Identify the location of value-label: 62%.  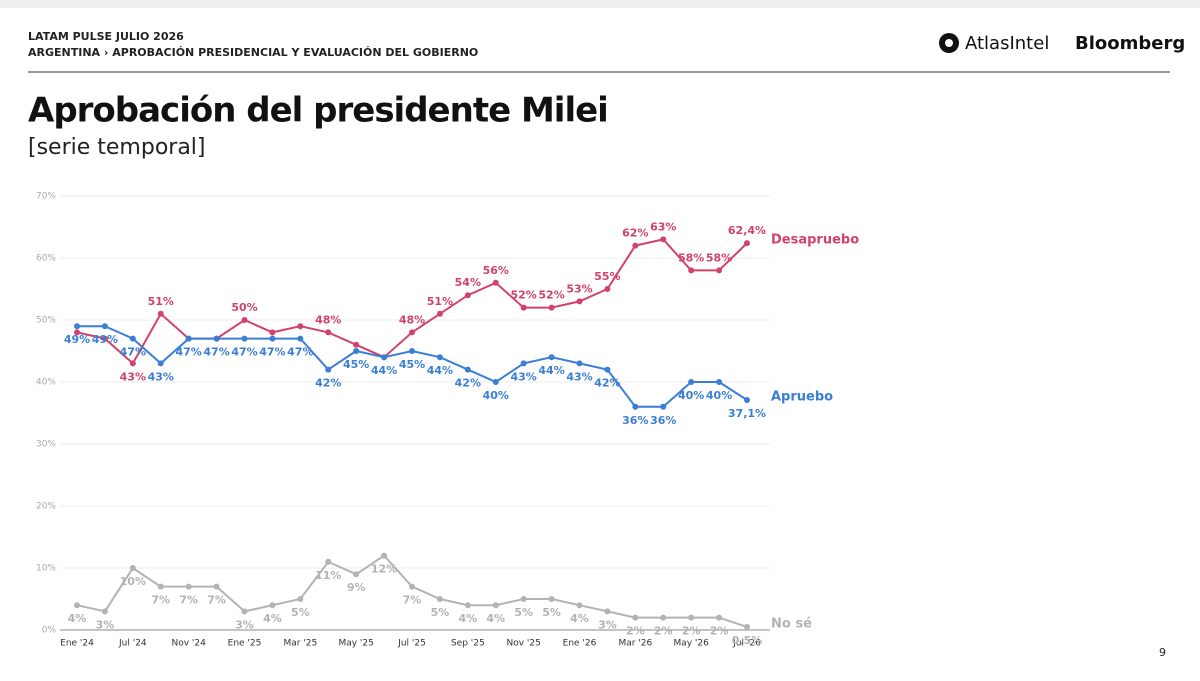
(635, 233).